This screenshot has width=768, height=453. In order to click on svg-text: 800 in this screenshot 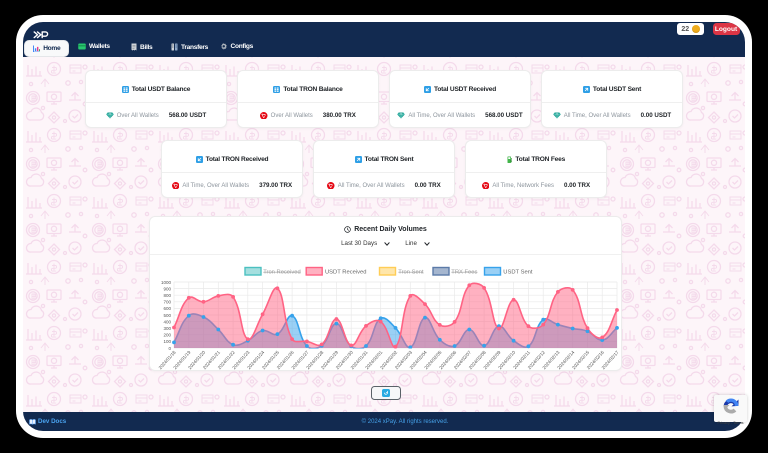, I will do `click(167, 295)`.